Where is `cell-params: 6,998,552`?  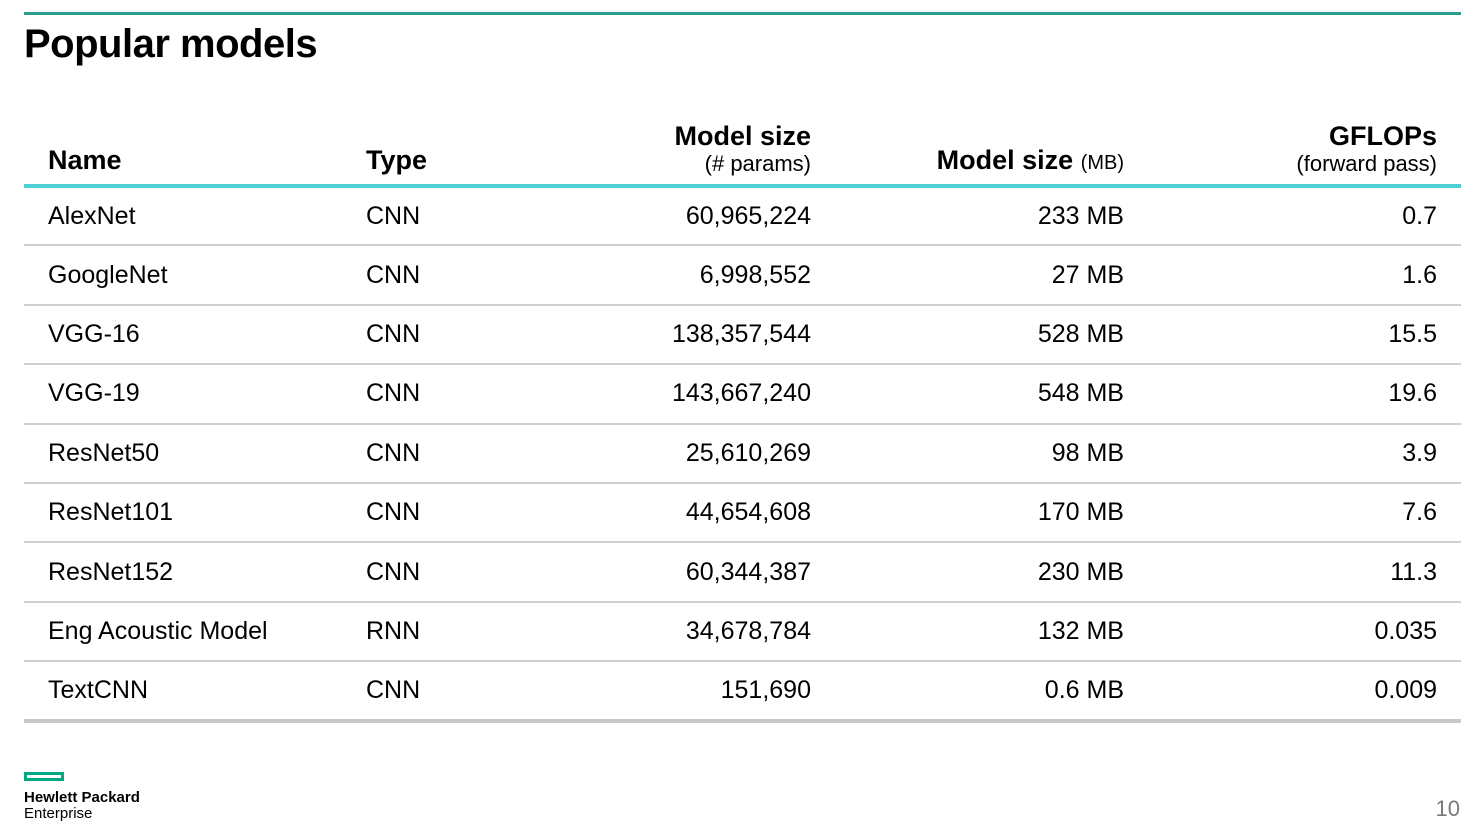 cell-params: 6,998,552 is located at coordinates (713, 275).